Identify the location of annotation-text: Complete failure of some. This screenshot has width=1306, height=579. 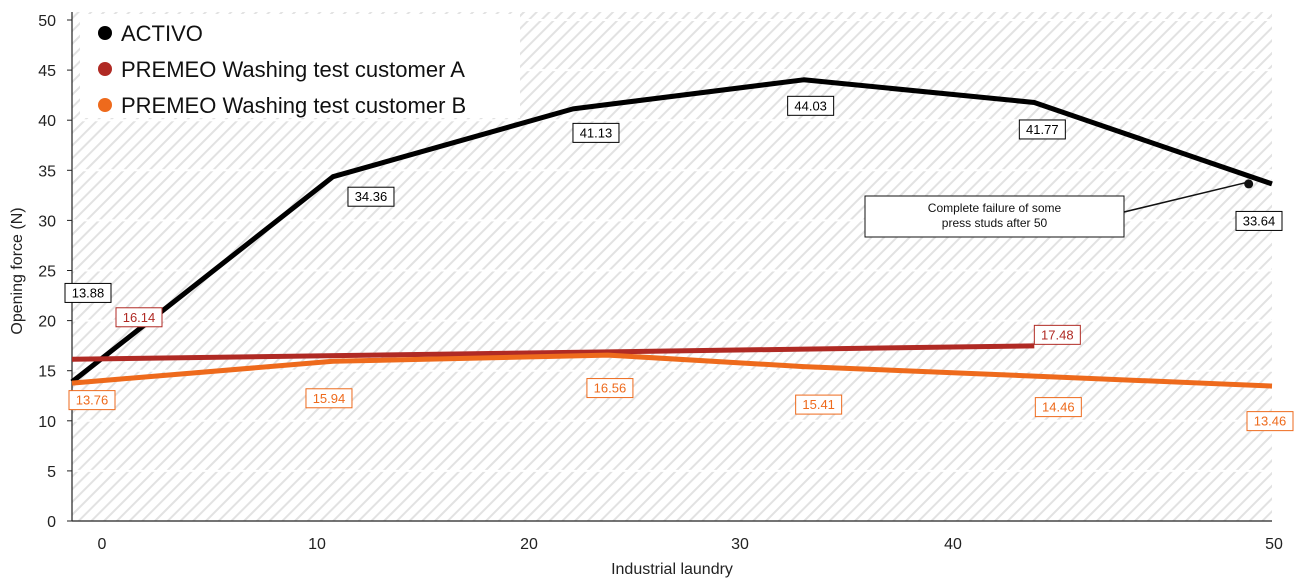
(995, 208).